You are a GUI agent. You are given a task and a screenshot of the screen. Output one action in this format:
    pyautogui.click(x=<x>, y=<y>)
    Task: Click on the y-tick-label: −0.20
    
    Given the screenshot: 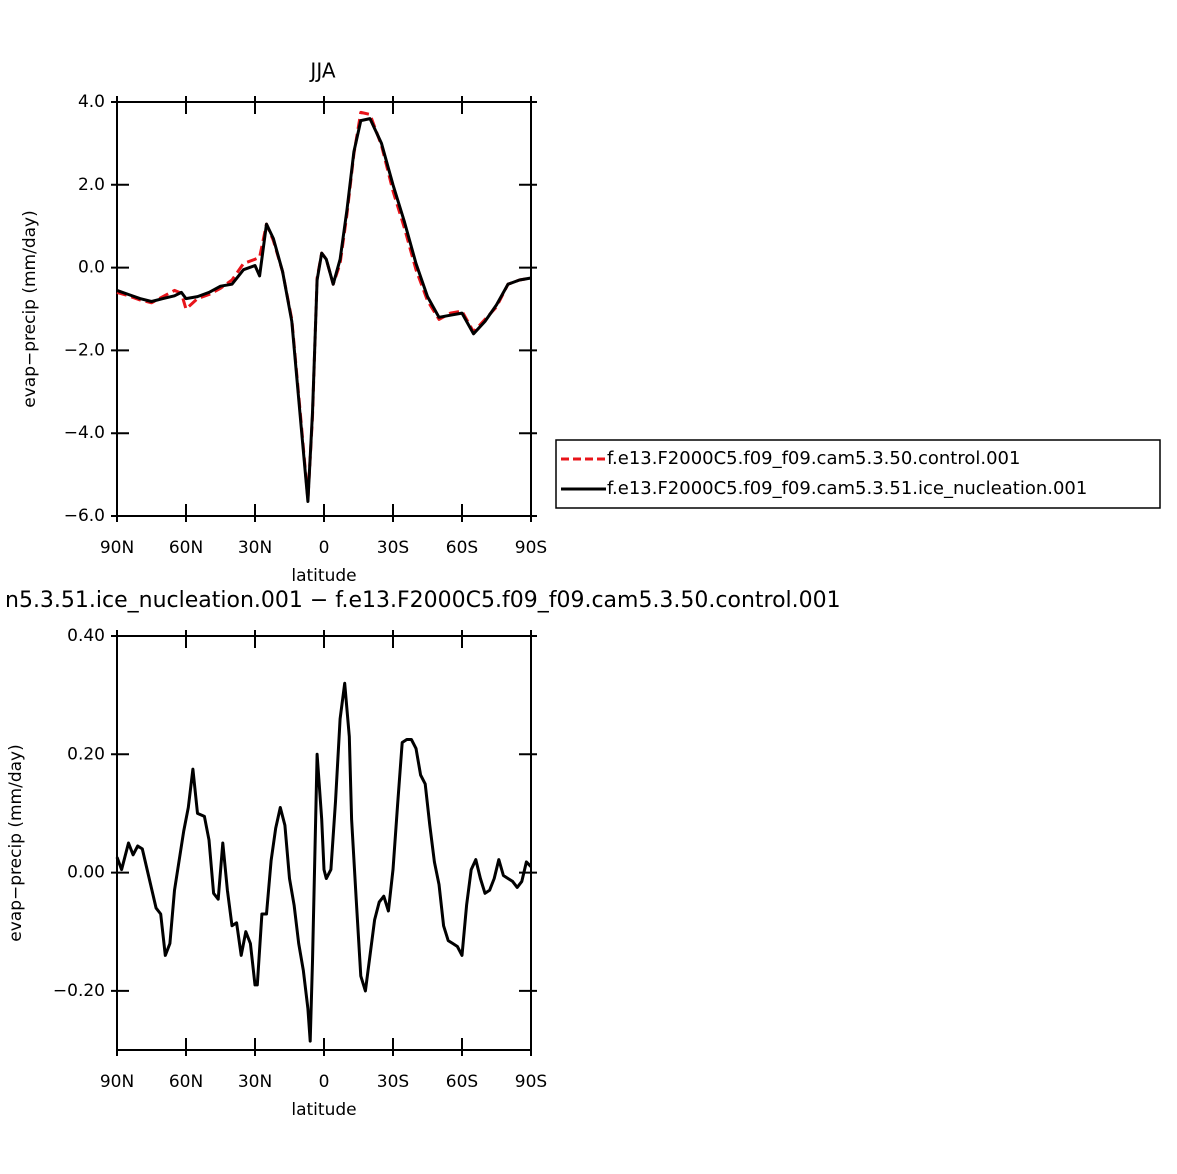 What is the action you would take?
    pyautogui.click(x=79, y=991)
    